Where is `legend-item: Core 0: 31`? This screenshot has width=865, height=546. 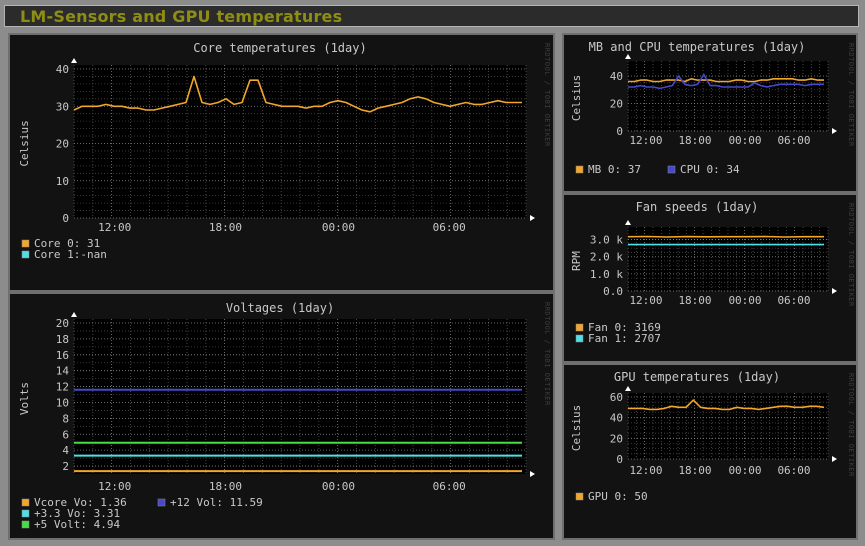 legend-item: Core 0: 31 is located at coordinates (67, 243).